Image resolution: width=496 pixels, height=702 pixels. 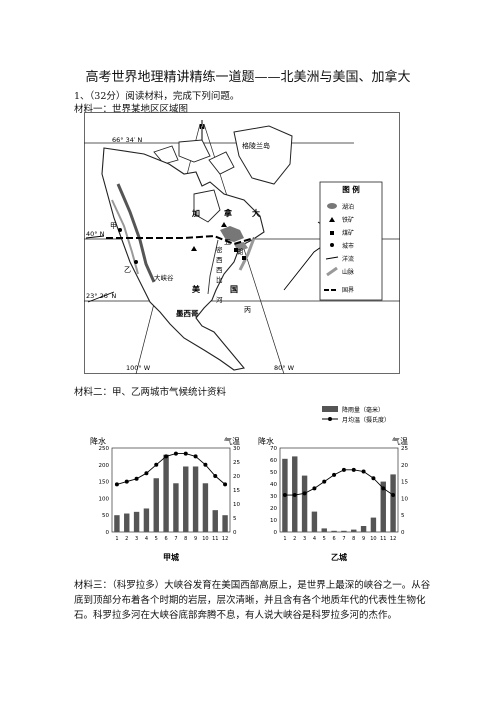 What do you see at coordinates (273, 497) in the screenshot?
I see `yi-rain-tick: 30` at bounding box center [273, 497].